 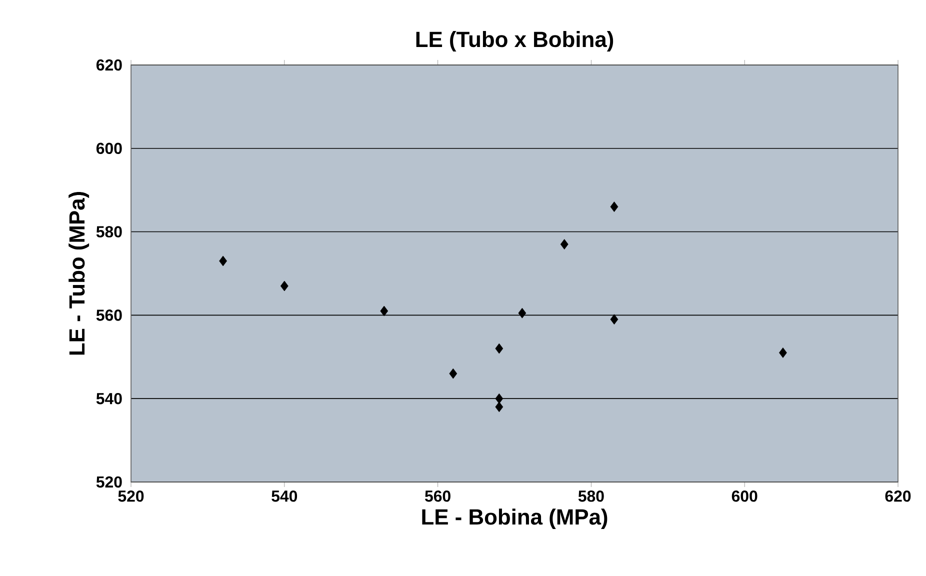 I want to click on chart-title: LE (Tubo x Bobina), so click(x=515, y=41).